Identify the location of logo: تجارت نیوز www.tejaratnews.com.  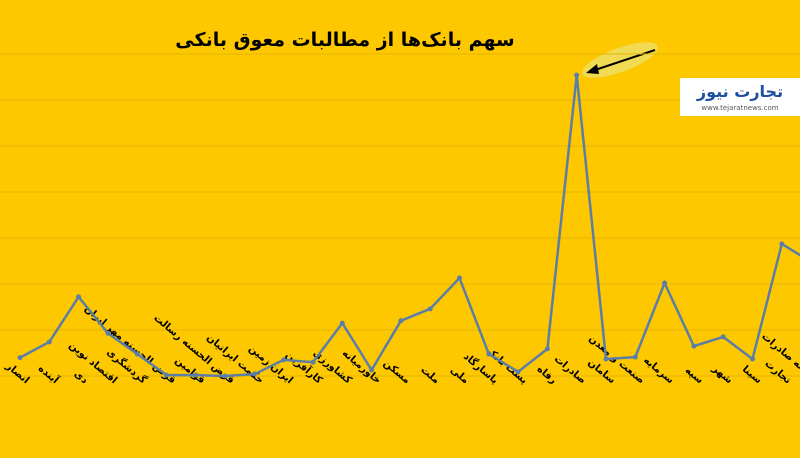
(740, 97).